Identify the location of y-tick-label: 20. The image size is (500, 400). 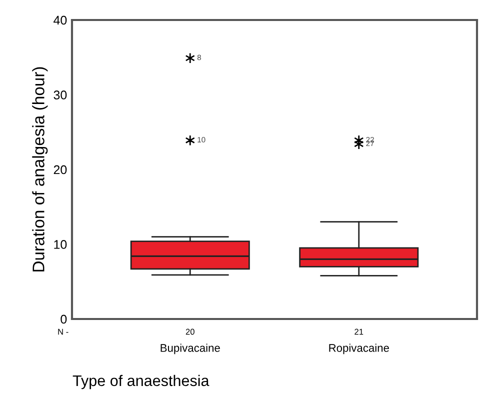
(60, 169).